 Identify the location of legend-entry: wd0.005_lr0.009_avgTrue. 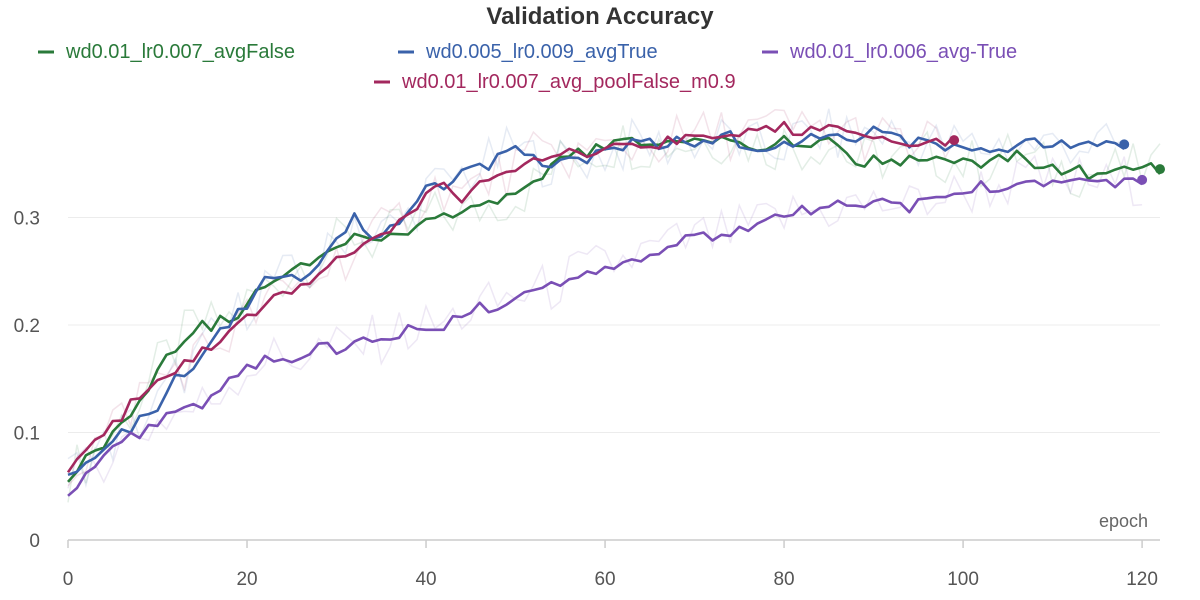
(541, 52).